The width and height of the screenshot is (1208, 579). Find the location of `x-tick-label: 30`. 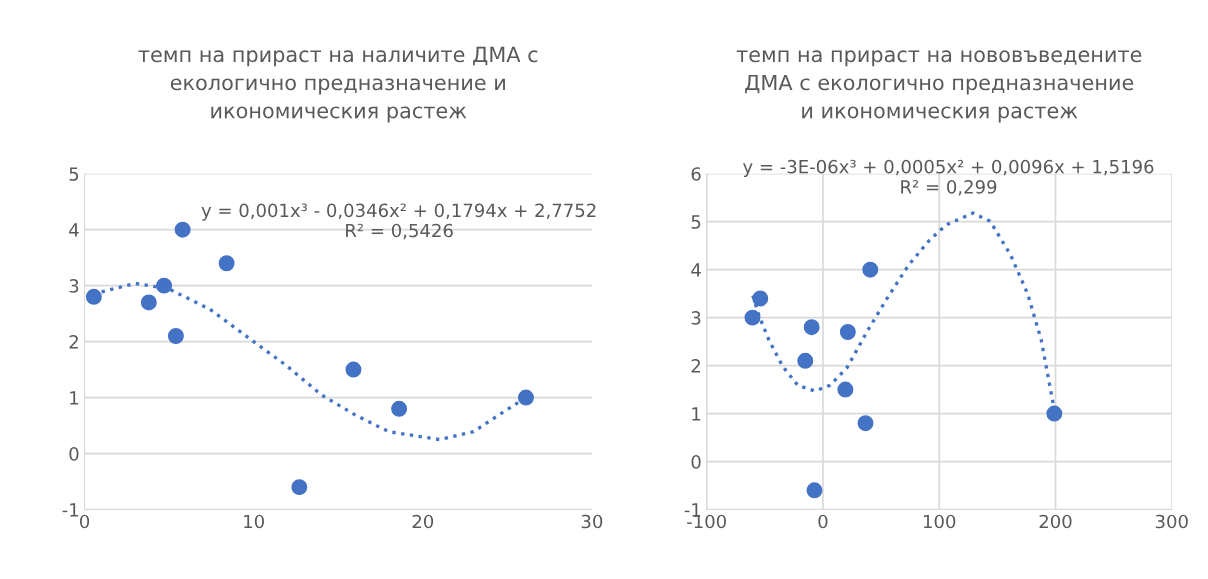

x-tick-label: 30 is located at coordinates (592, 521).